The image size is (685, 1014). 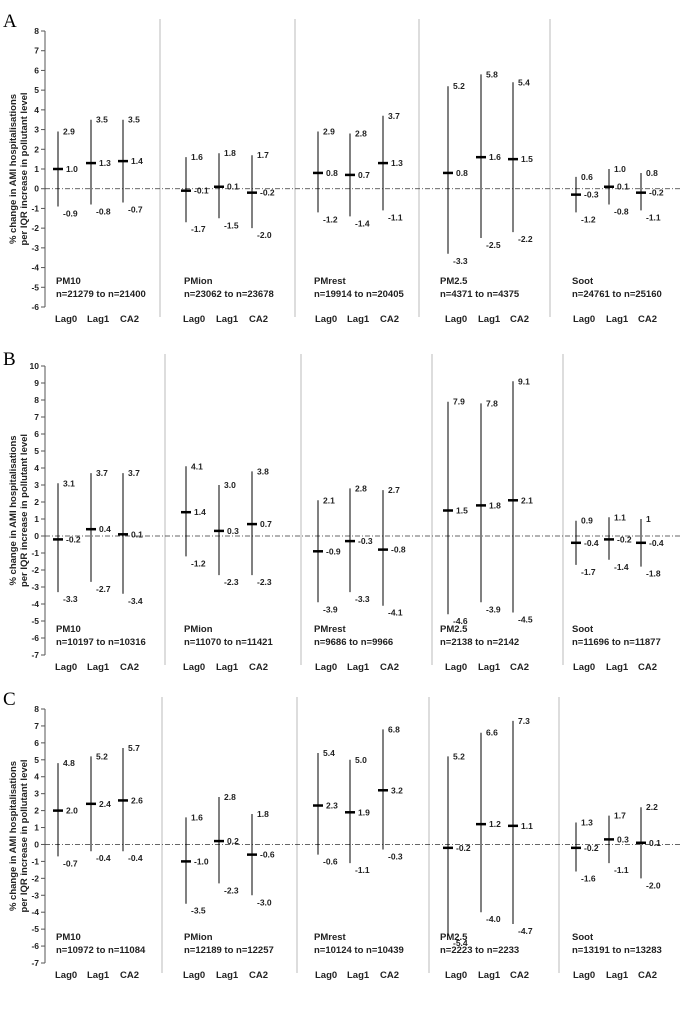 I want to click on estimate-label: -0.8, so click(x=398, y=550).